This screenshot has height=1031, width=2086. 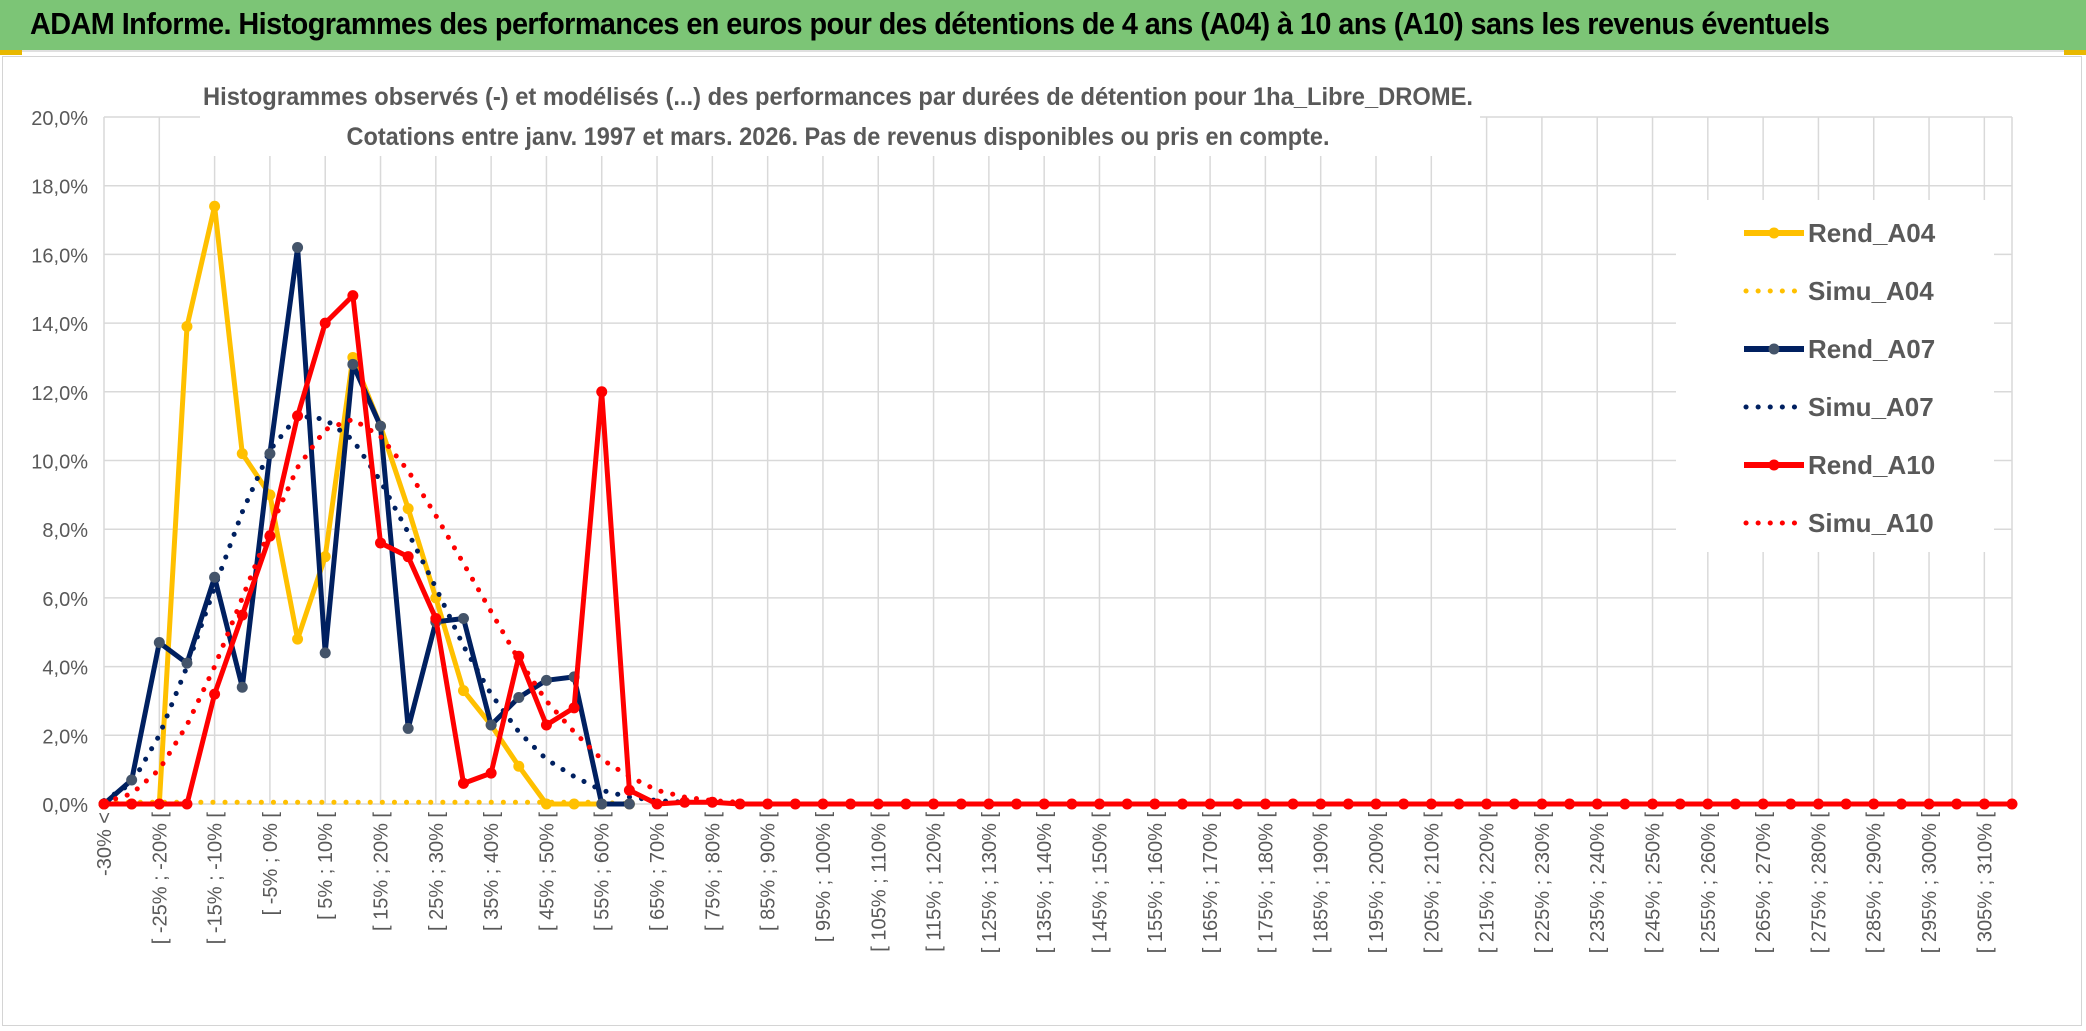 I want to click on x-tick-label: [ 215% ; 220% [, so click(x=1488, y=883).